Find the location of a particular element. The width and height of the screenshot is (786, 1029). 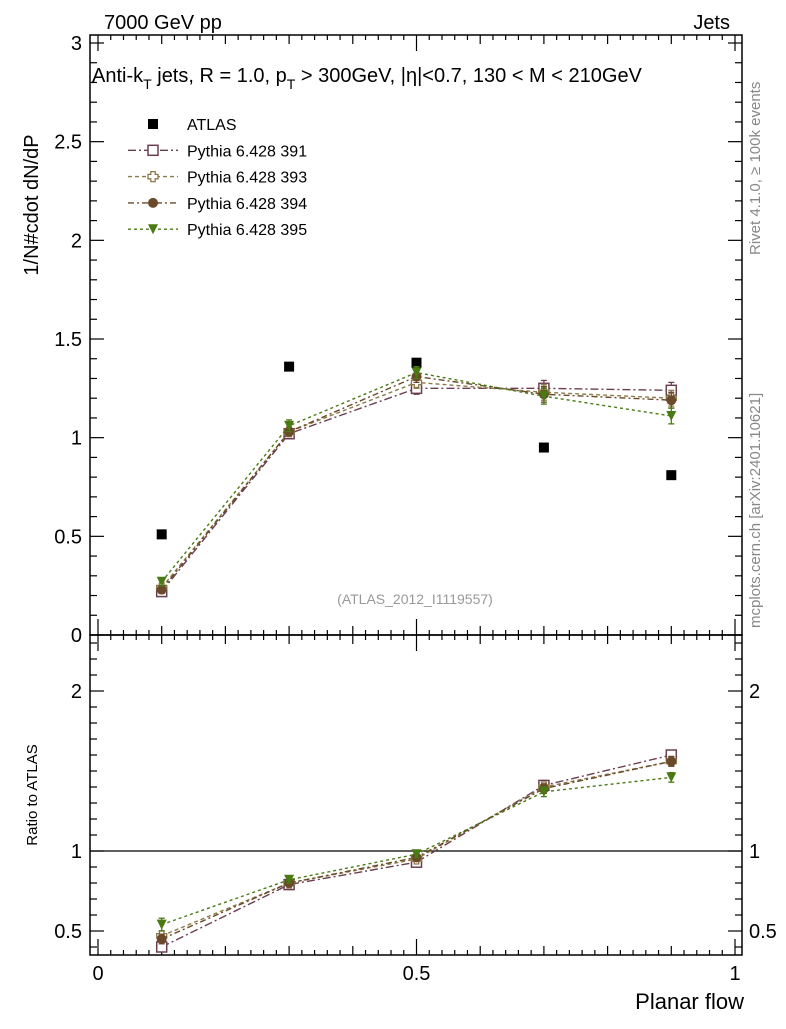

legend-label: Pythia 6.428 394 is located at coordinates (247, 204).